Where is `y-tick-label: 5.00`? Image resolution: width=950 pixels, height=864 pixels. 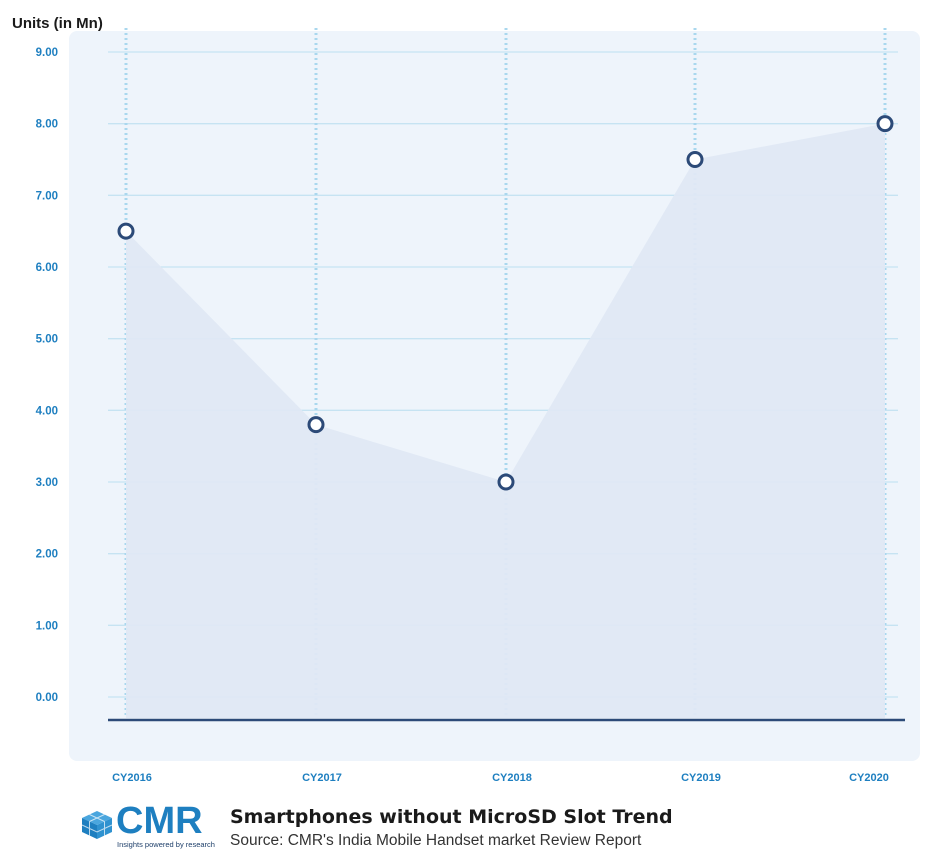
y-tick-label: 5.00 is located at coordinates (47, 340).